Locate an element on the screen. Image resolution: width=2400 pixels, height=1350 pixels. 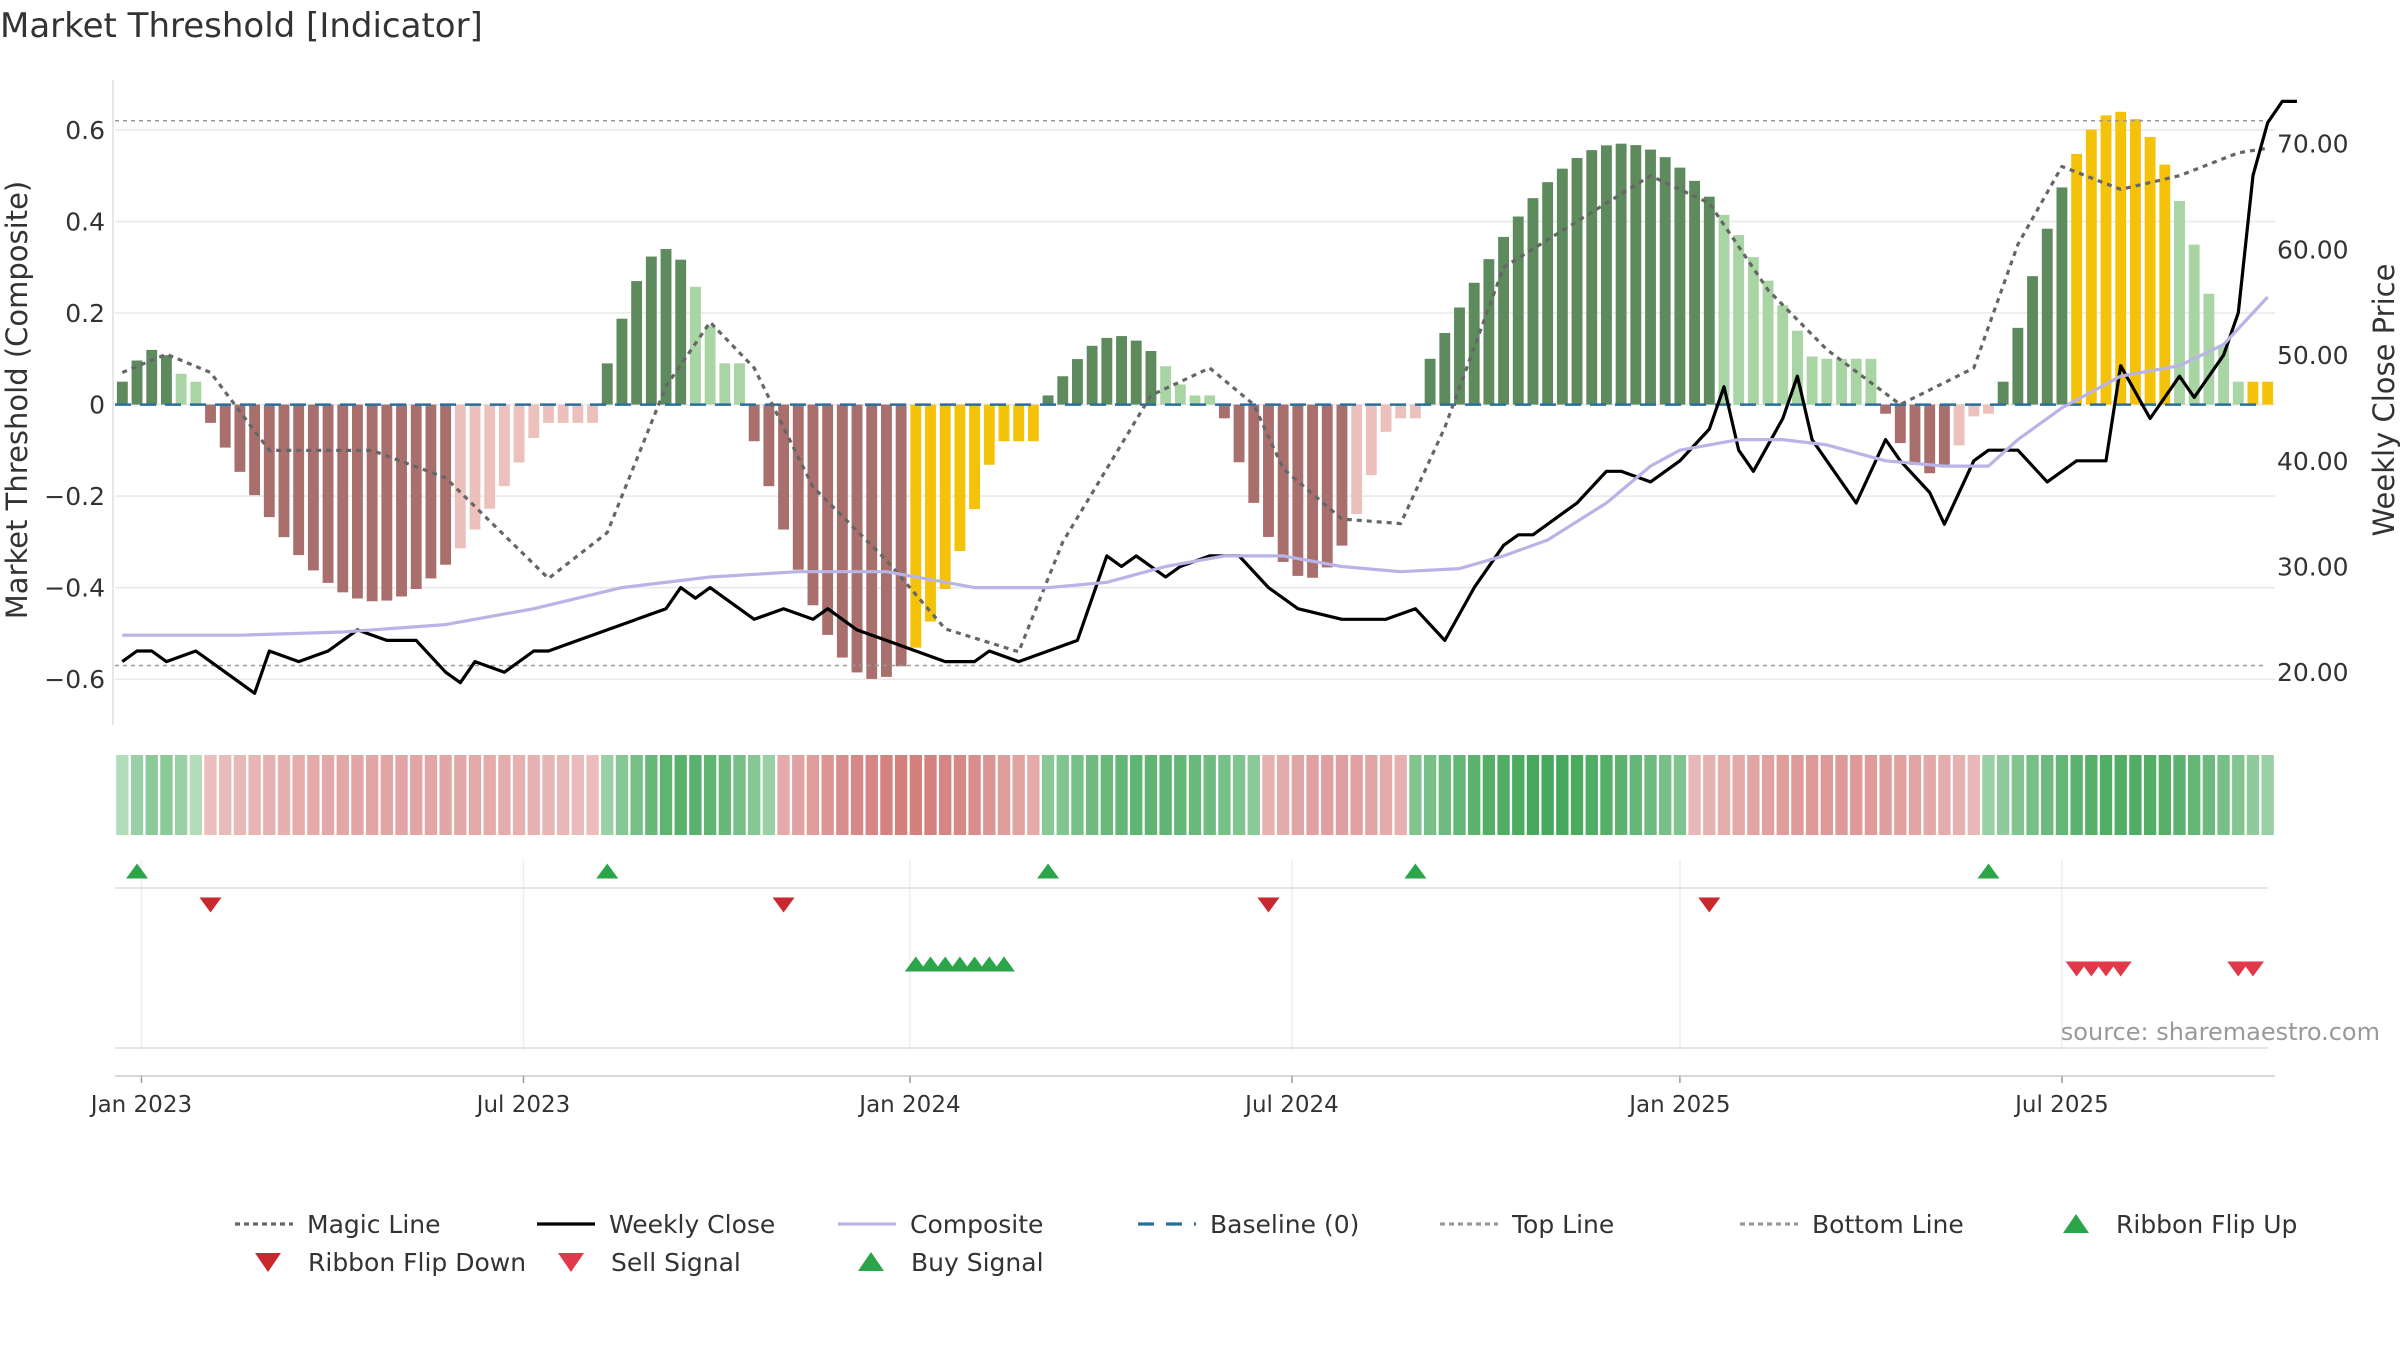
legend-label: Magic Line is located at coordinates (374, 1224).